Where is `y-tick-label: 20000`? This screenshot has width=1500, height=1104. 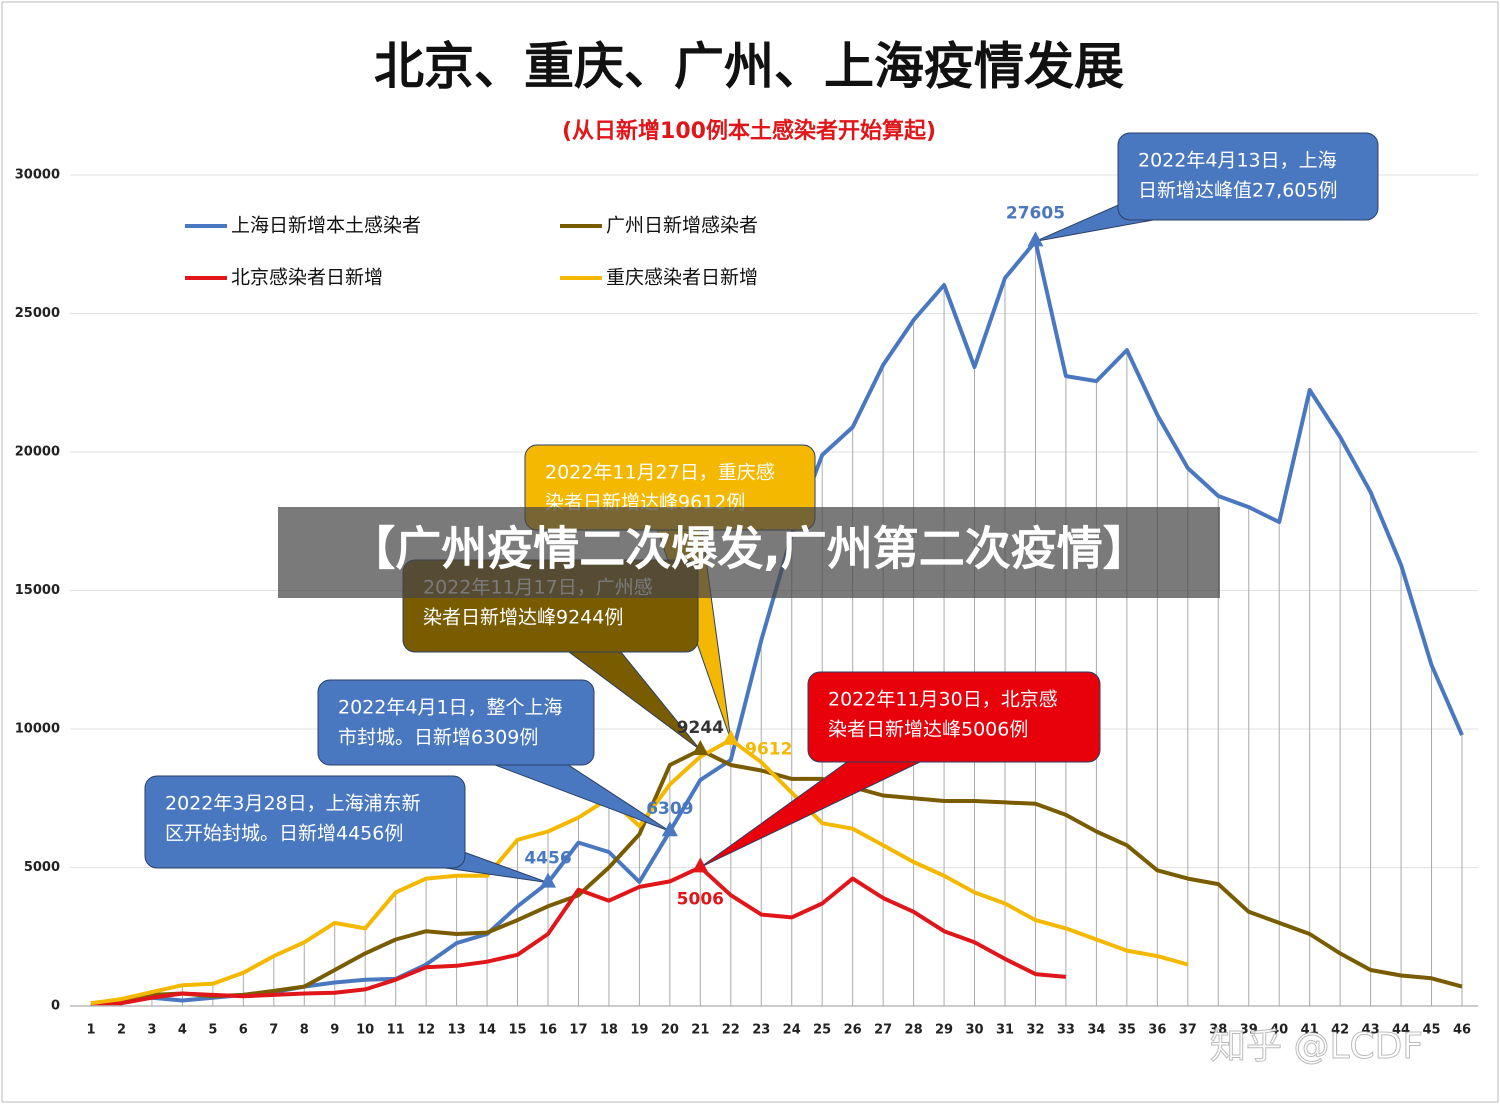 y-tick-label: 20000 is located at coordinates (37, 452).